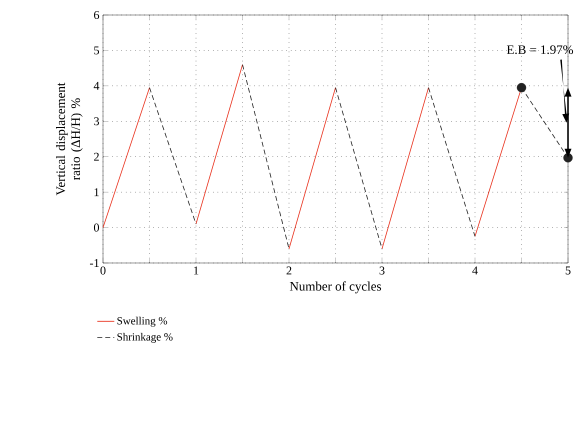  What do you see at coordinates (97, 86) in the screenshot?
I see `y-tick-label: 4` at bounding box center [97, 86].